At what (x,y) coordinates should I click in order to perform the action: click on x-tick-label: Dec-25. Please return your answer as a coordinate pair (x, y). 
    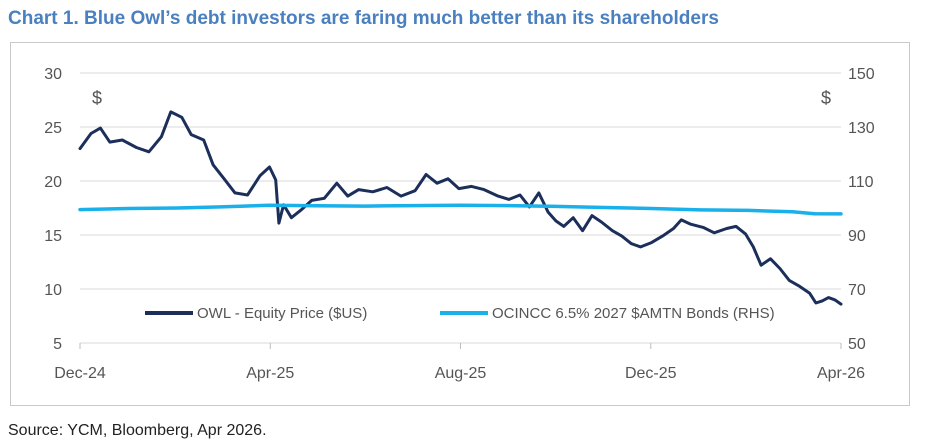
    Looking at the image, I should click on (651, 373).